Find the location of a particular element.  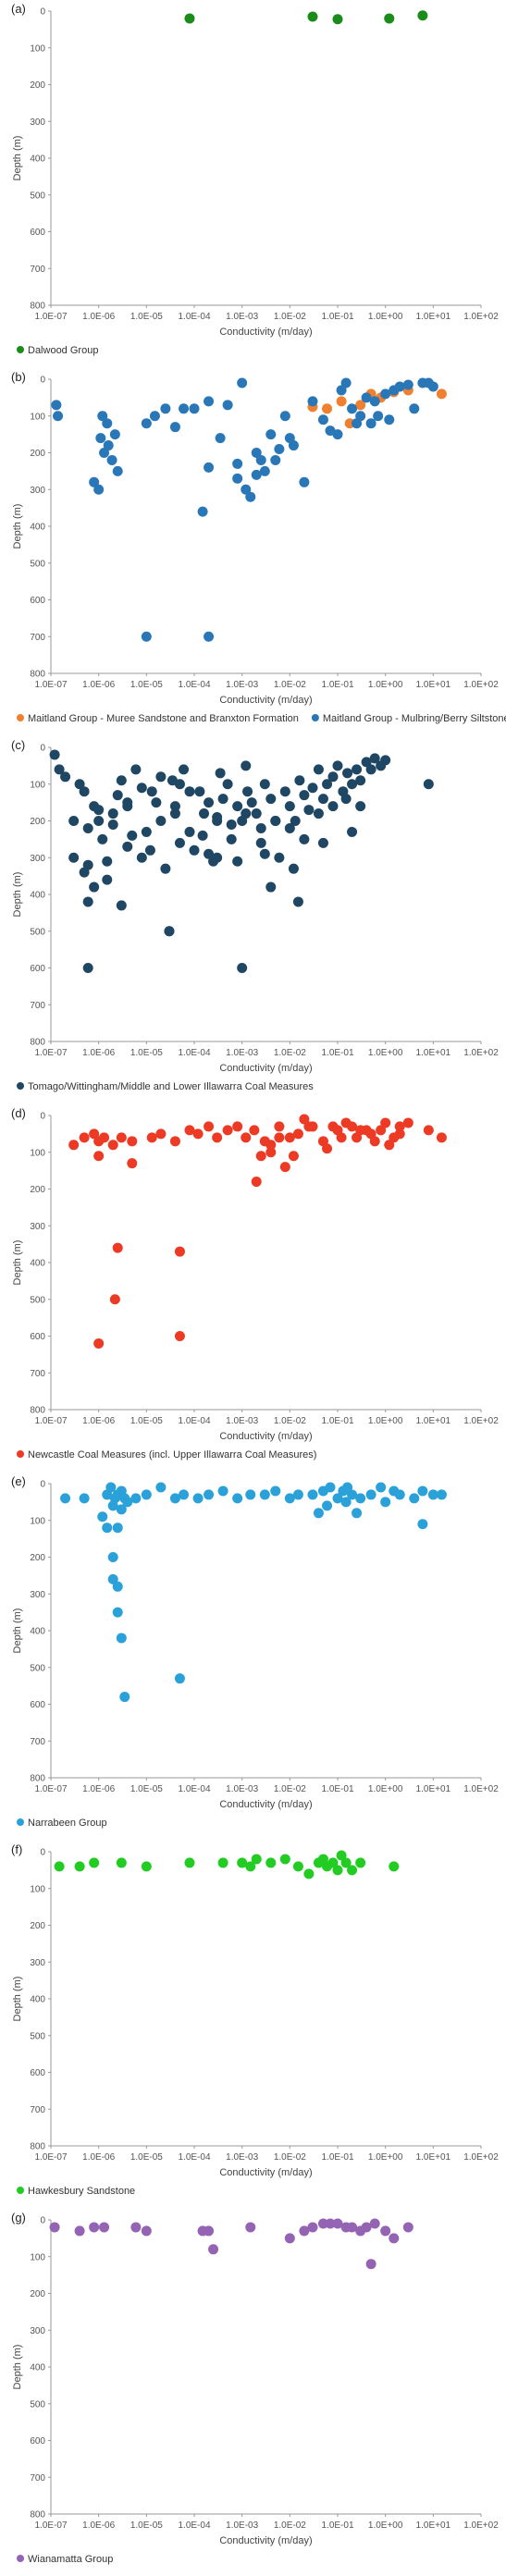

y-tick-label: 800 is located at coordinates (37, 2515).